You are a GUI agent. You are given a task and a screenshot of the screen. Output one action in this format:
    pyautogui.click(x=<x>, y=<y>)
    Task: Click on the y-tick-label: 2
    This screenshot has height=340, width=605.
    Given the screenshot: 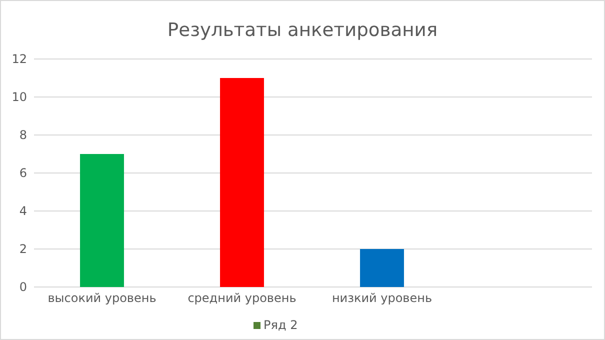 What is the action you would take?
    pyautogui.click(x=23, y=249)
    